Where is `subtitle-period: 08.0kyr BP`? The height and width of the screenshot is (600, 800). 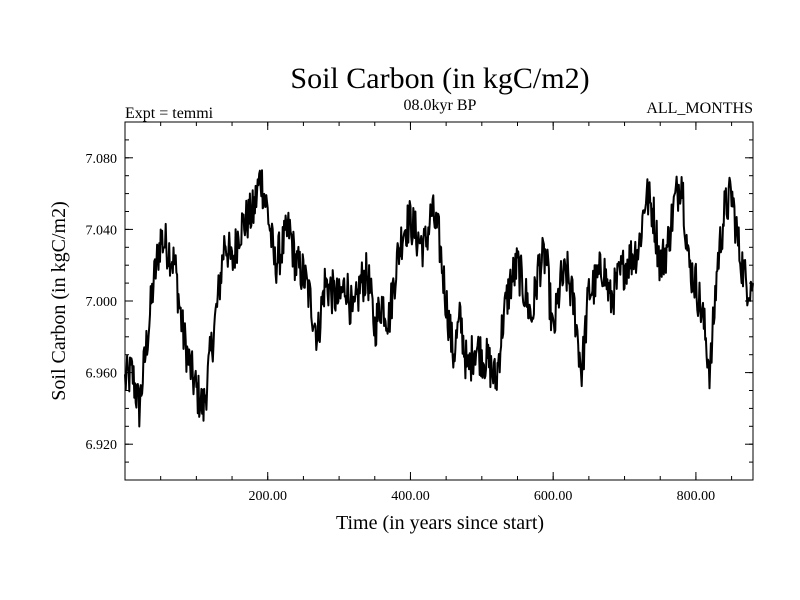 subtitle-period: 08.0kyr BP is located at coordinates (440, 105).